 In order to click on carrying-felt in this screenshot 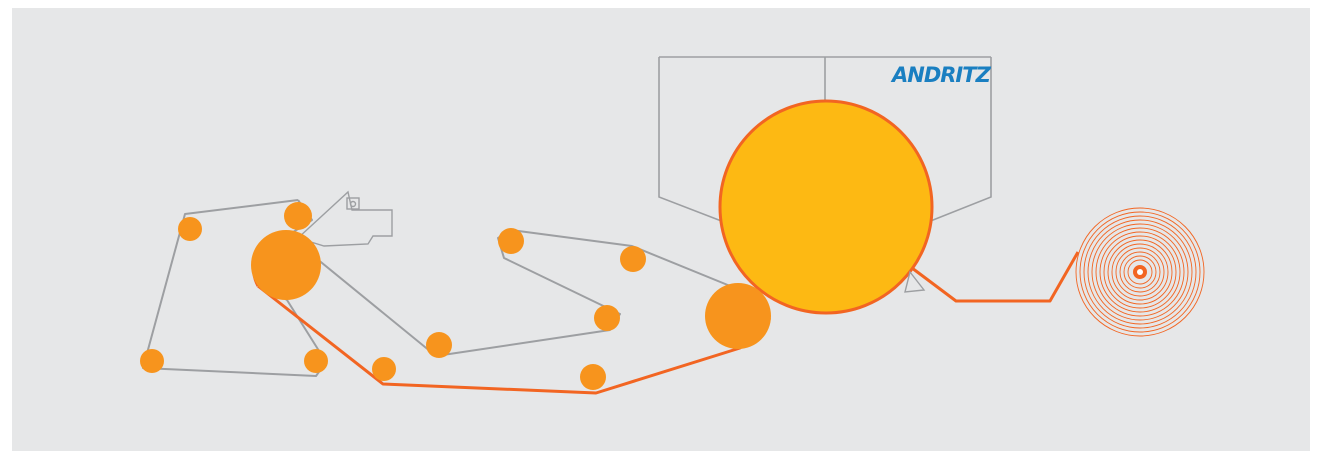, I will do `click(520, 293)`.